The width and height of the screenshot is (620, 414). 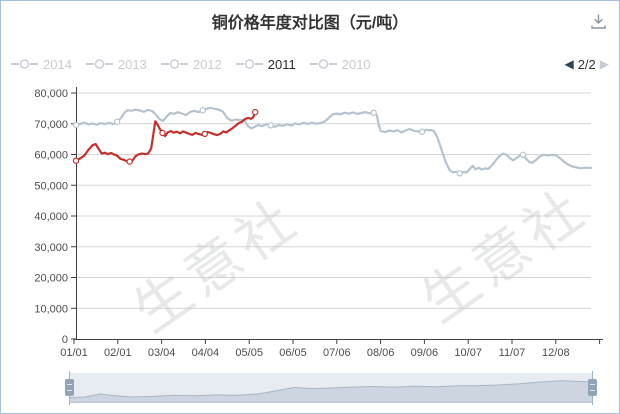 I want to click on x-axis-label: 12/08, so click(x=556, y=353).